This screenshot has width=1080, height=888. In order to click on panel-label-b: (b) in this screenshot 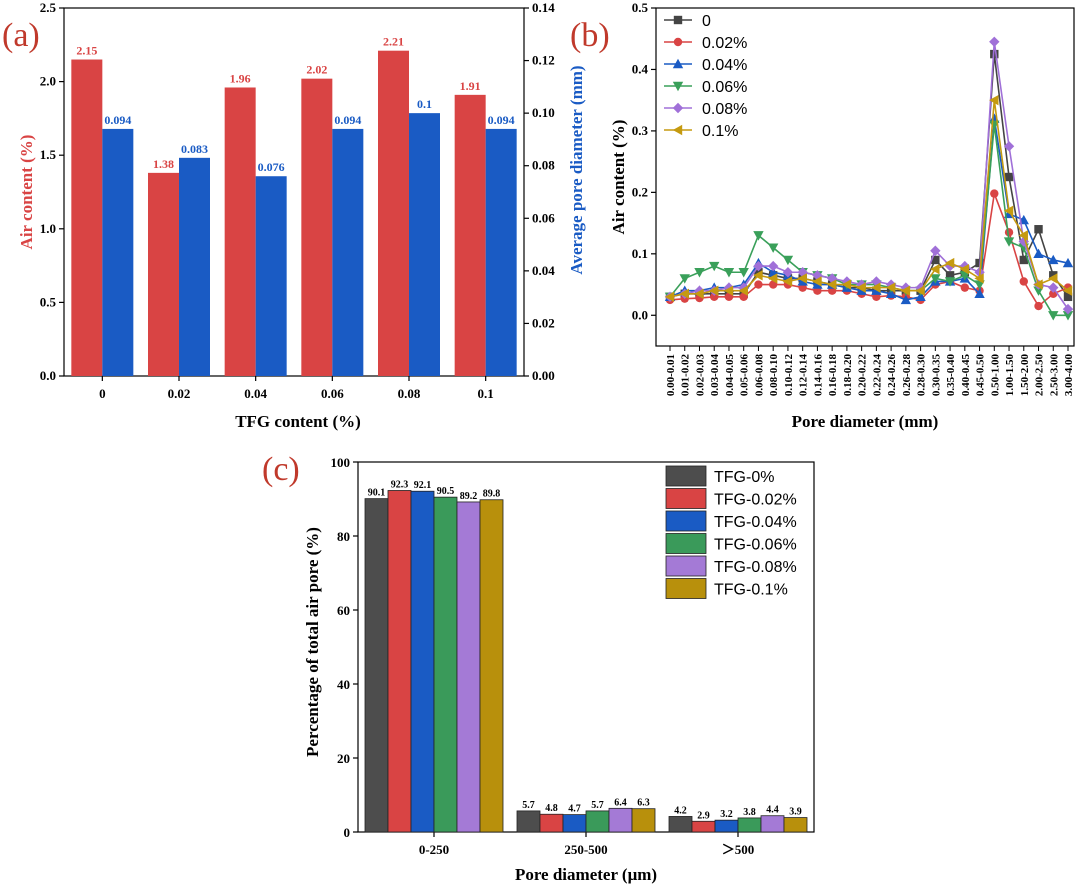, I will do `click(590, 35)`.